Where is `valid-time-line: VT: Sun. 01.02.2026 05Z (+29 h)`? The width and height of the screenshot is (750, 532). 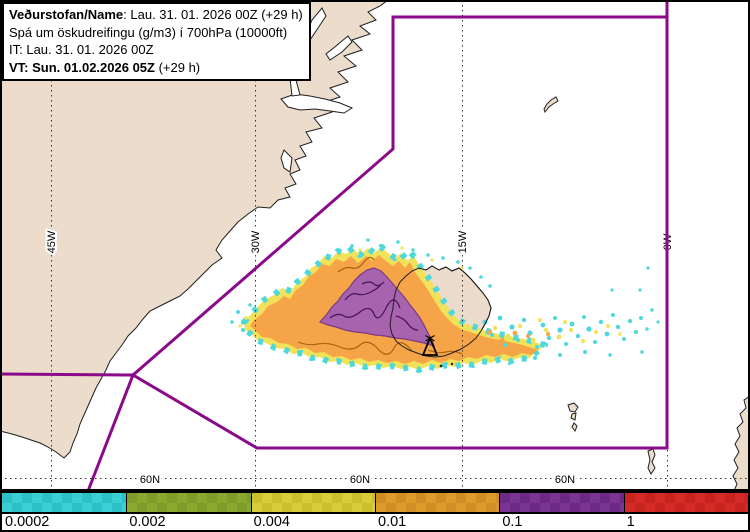 valid-time-line: VT: Sun. 01.02.2026 05Z (+29 h) is located at coordinates (156, 68).